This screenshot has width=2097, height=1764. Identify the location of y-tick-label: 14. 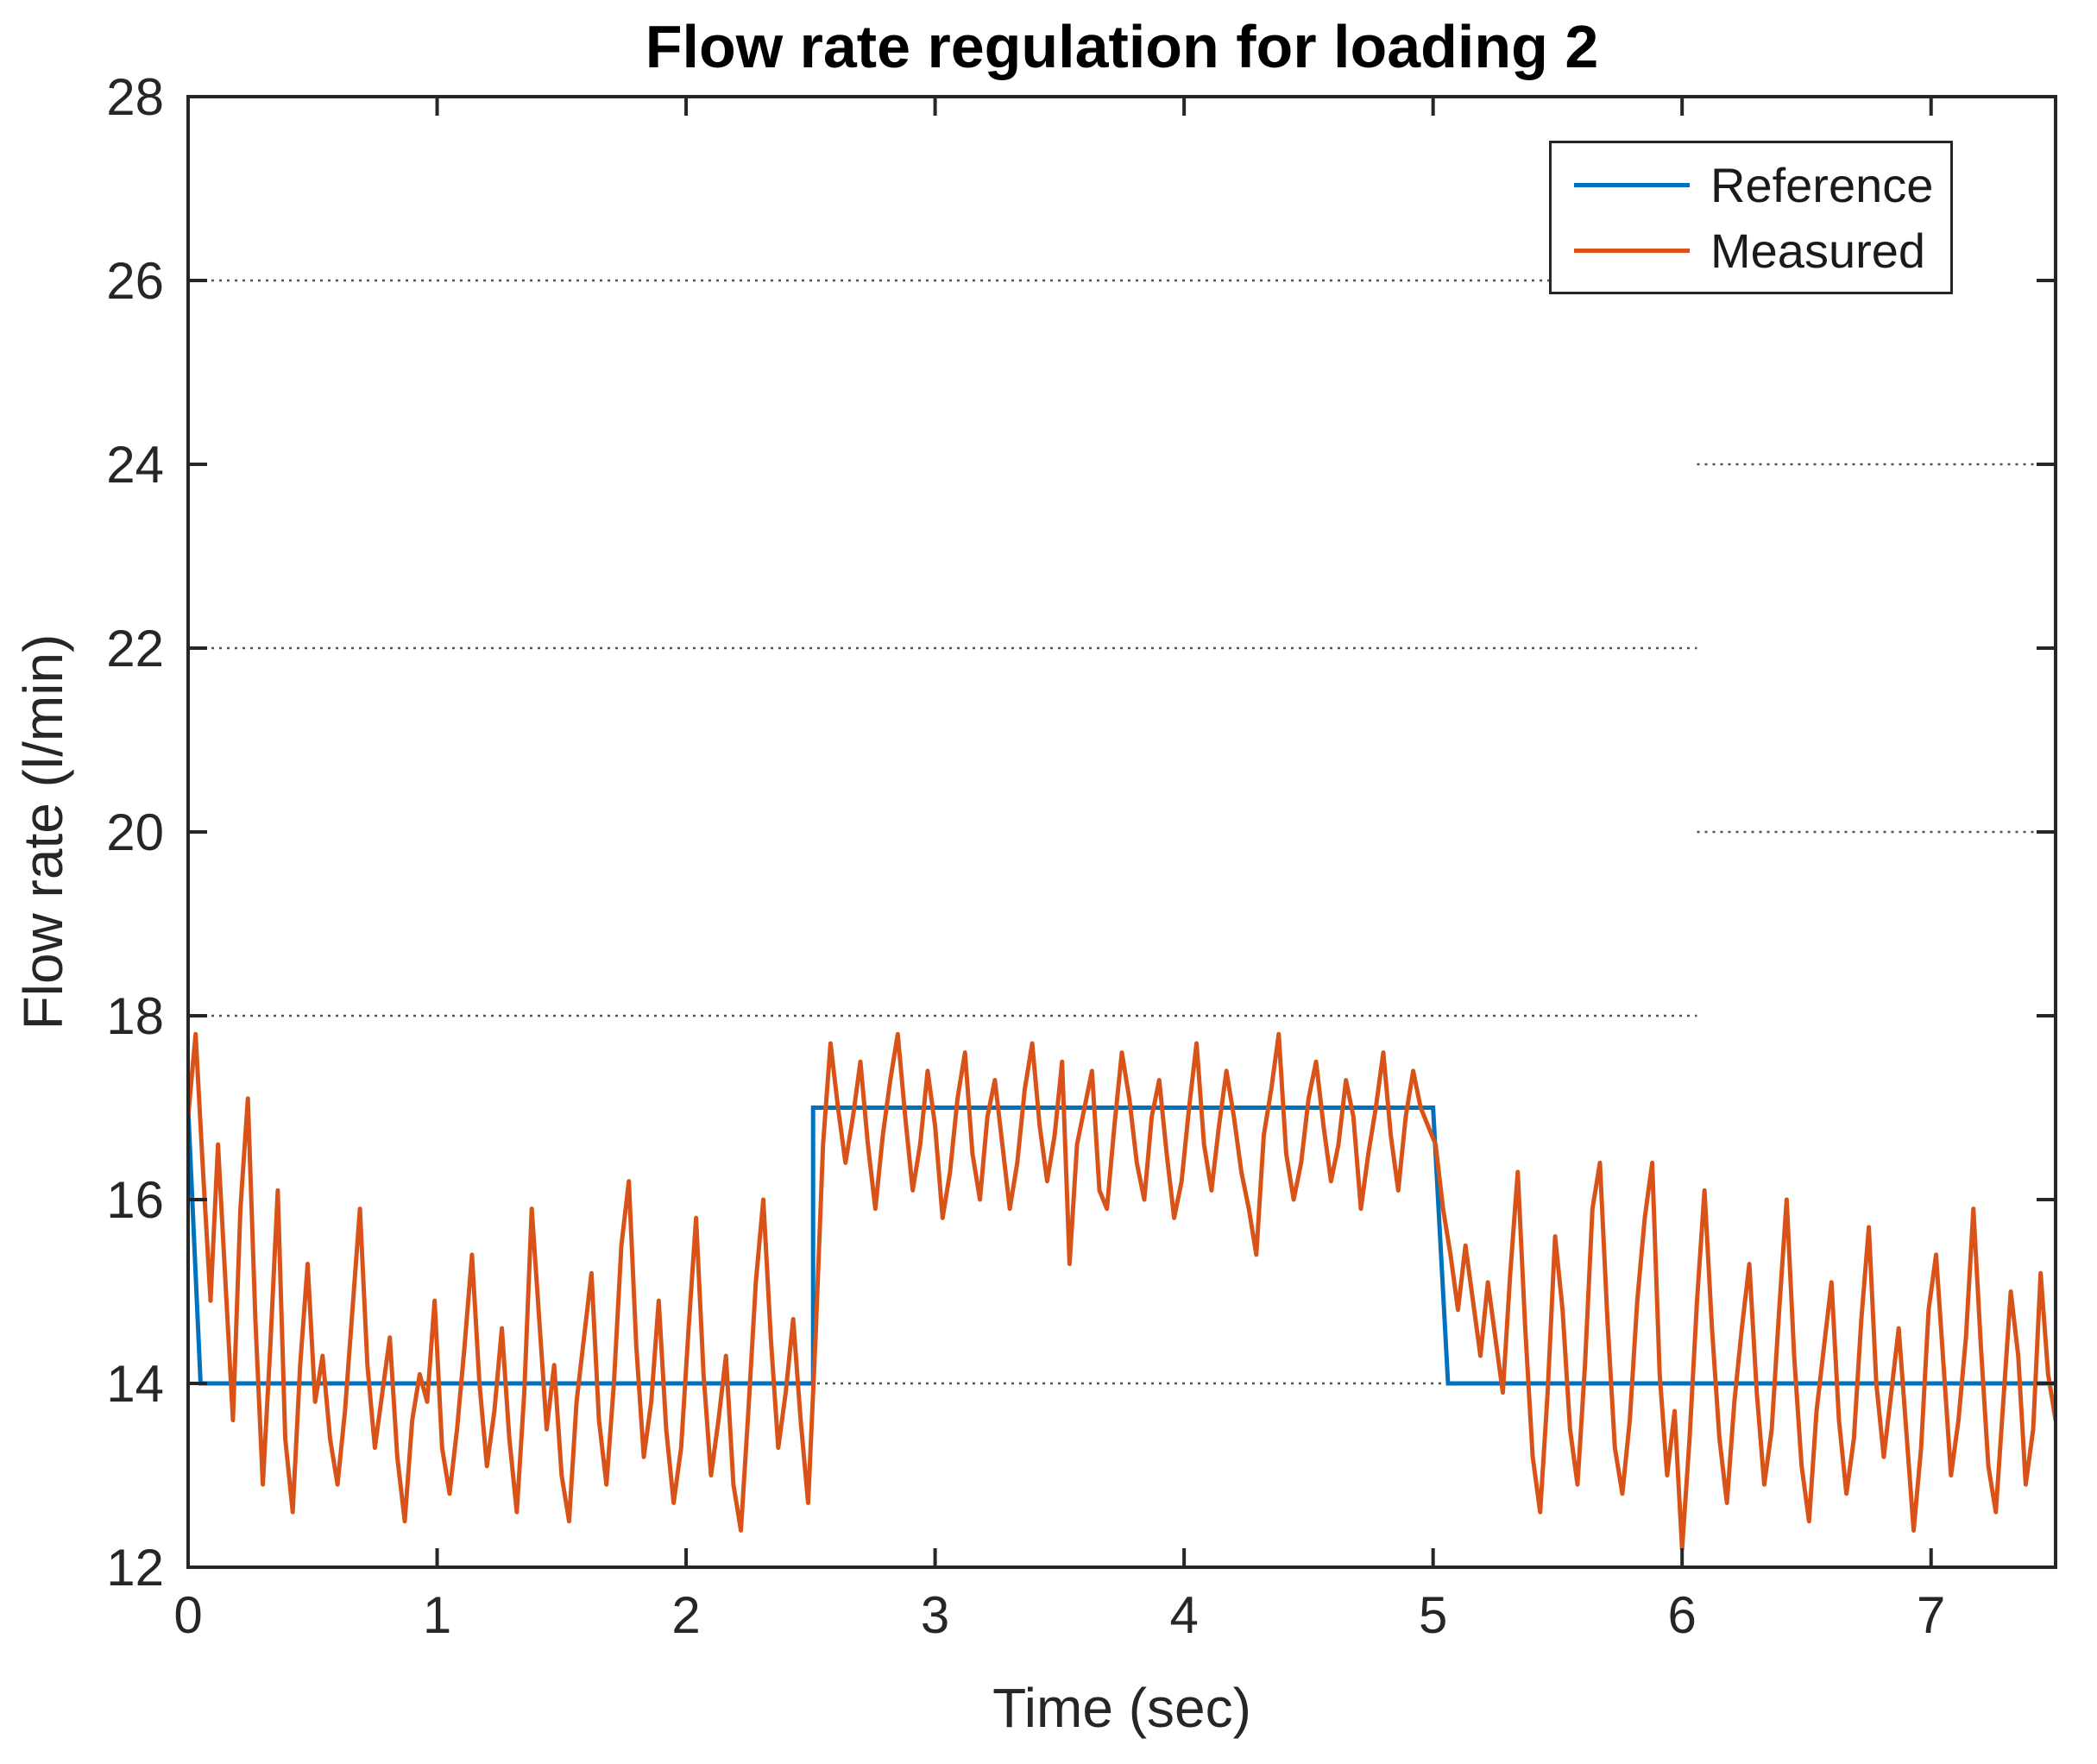
(135, 1384).